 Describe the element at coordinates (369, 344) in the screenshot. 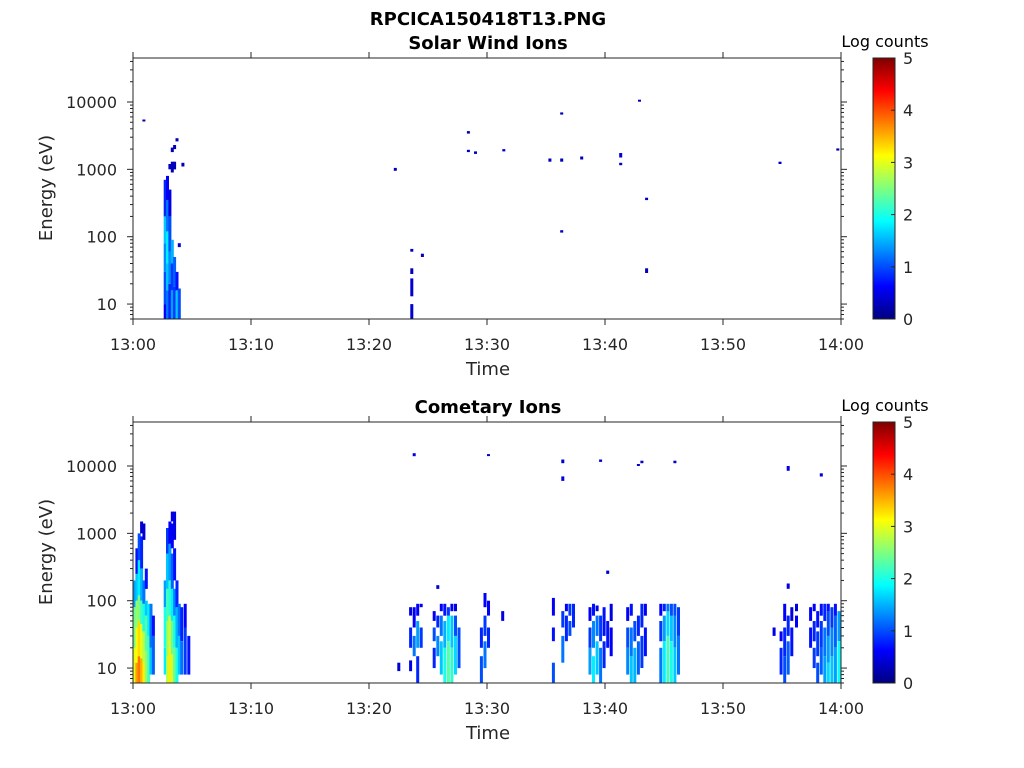

I see `x-tick-label: 13:20` at that location.